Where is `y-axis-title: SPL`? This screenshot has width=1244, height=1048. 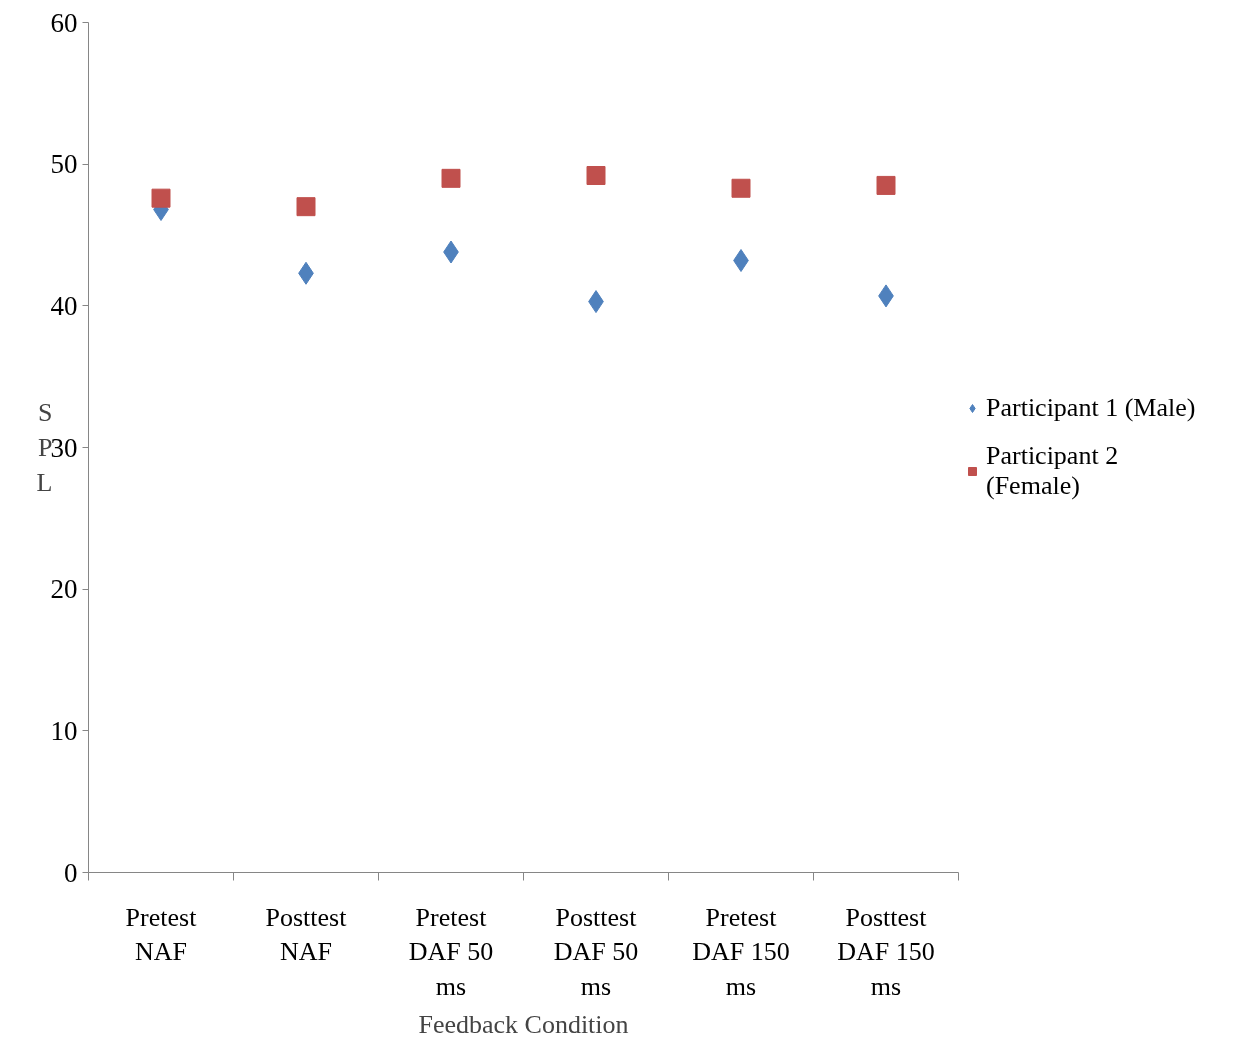
y-axis-title: SPL is located at coordinates (44, 447).